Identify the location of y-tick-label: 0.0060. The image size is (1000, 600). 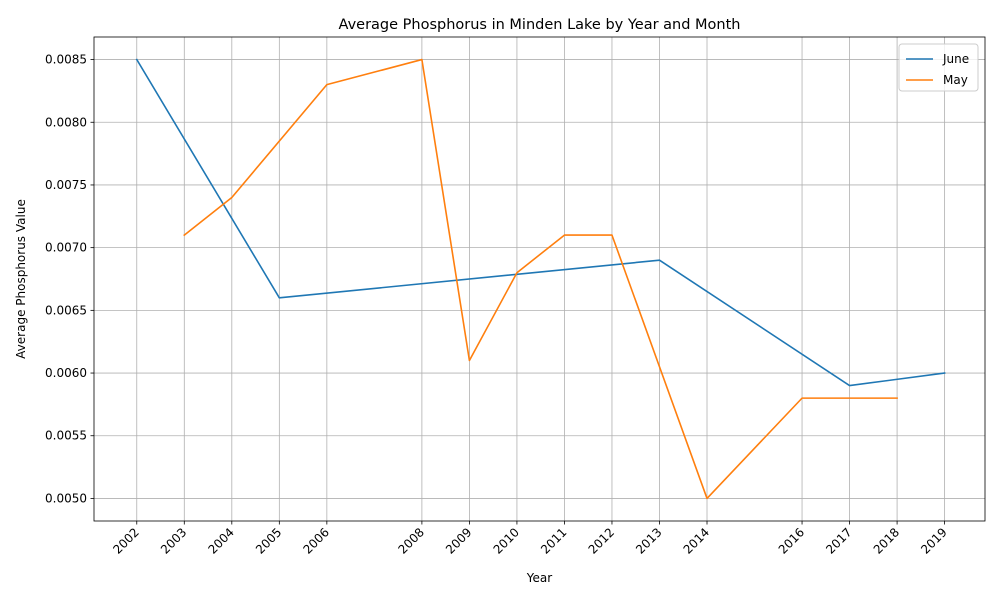
(66, 373).